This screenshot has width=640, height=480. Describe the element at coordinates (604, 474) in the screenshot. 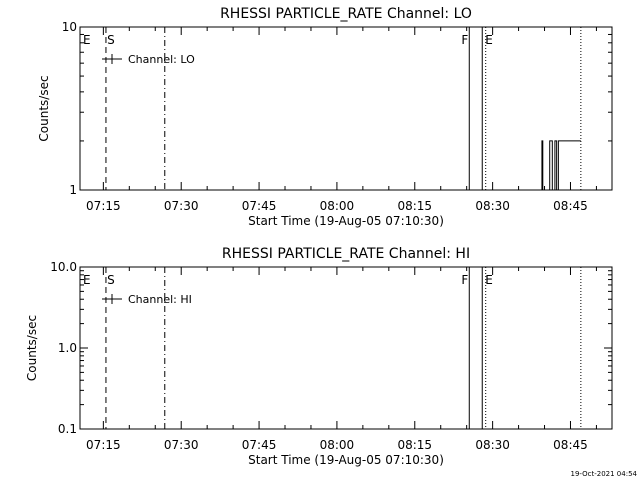

I see `timestamp: 19-Oct-2021 04:54` at that location.